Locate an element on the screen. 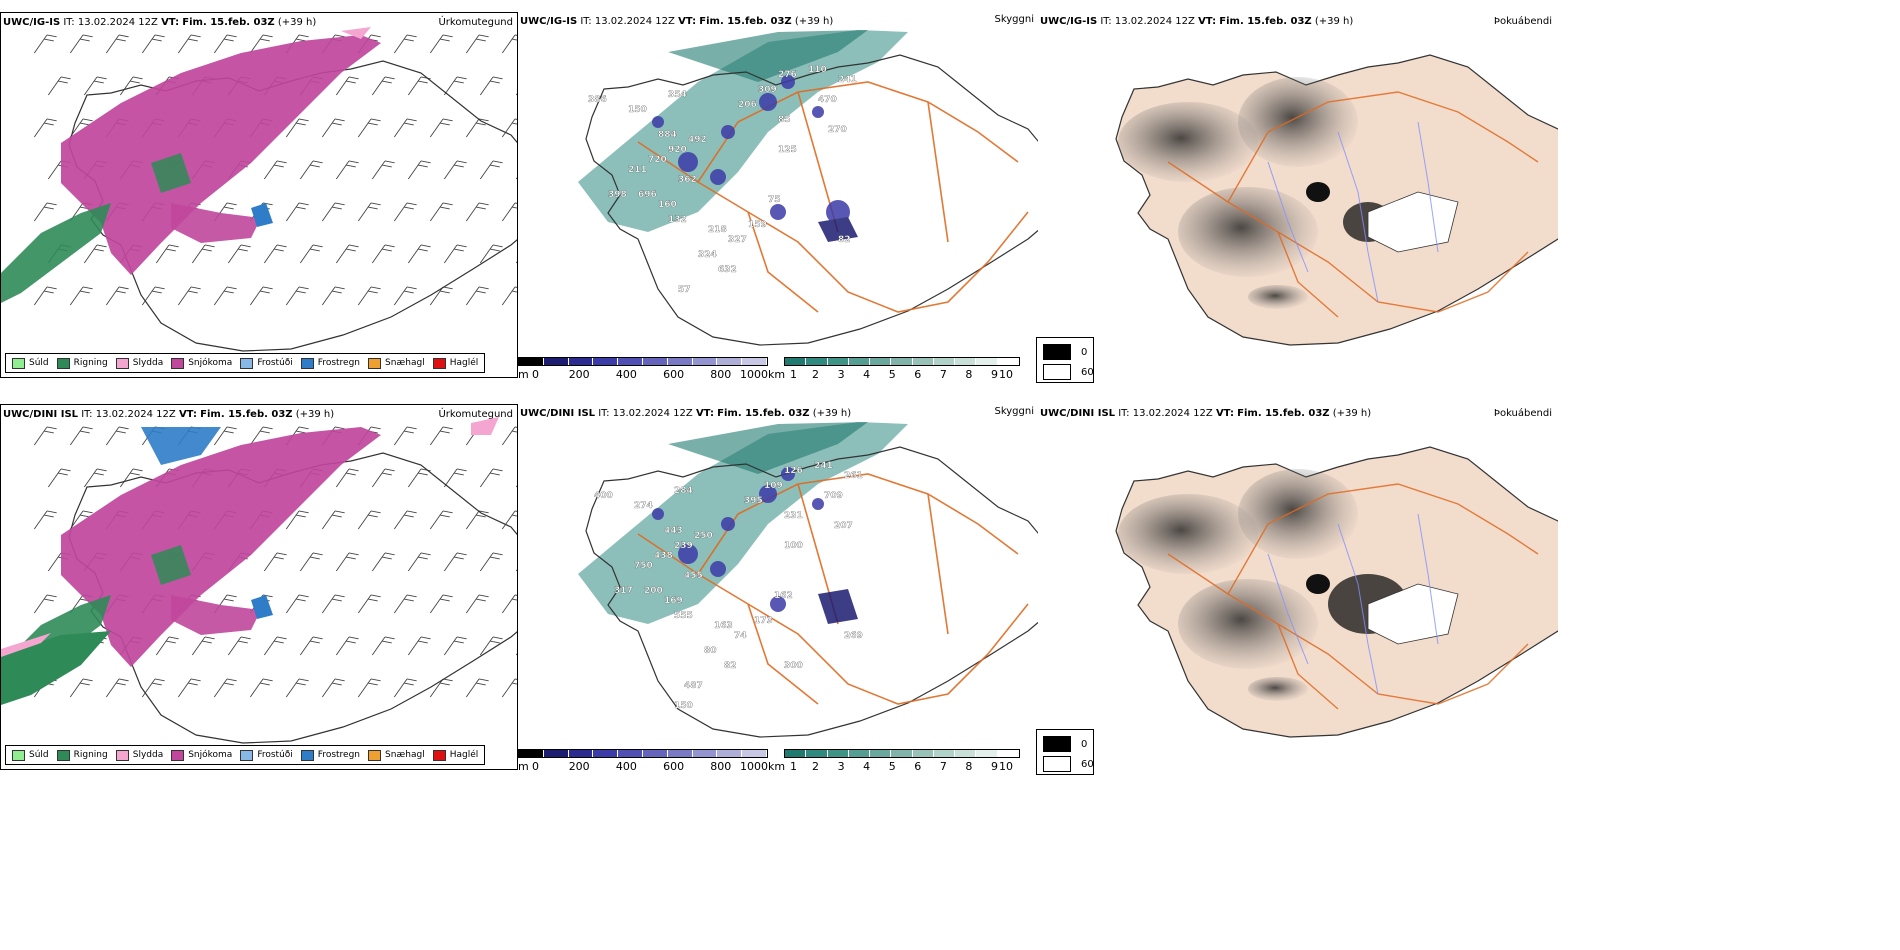  visibility-colorbar: km 1 2 3 4 5 6 7 8 9 10 is located at coordinates (894, 764).